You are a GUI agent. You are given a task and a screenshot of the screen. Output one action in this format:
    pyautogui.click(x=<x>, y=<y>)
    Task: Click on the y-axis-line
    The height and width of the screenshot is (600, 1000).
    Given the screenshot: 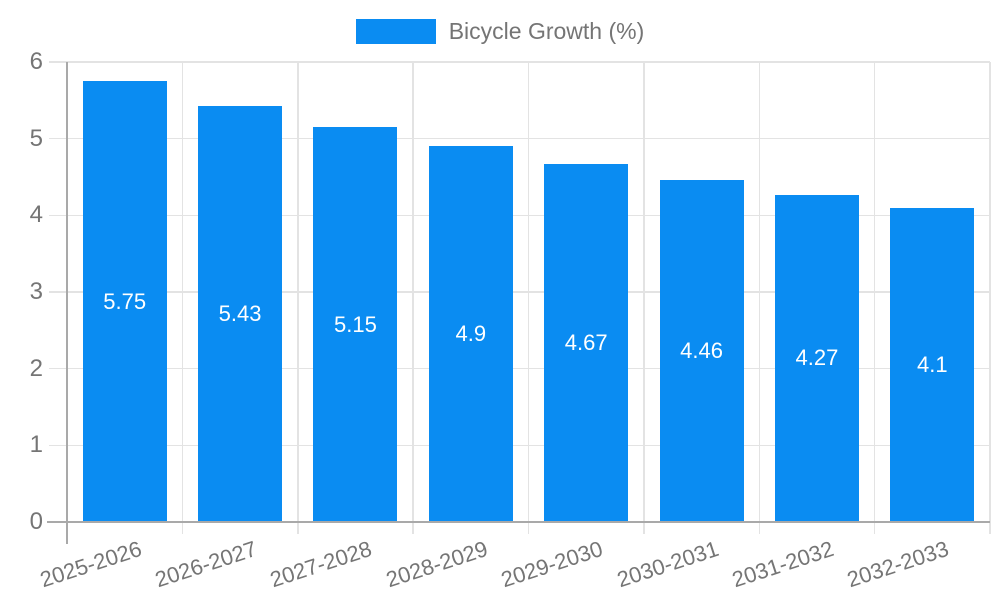 What is the action you would take?
    pyautogui.click(x=67, y=303)
    